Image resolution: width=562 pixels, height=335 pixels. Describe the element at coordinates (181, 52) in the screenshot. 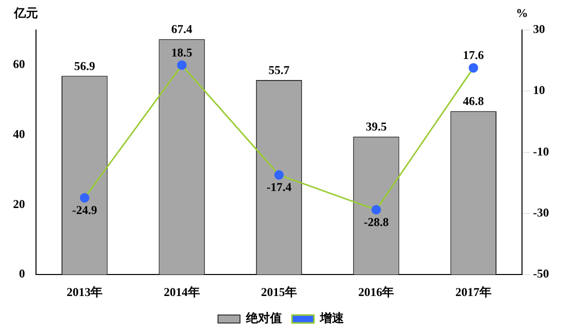

I see `data-label: 18.5` at that location.